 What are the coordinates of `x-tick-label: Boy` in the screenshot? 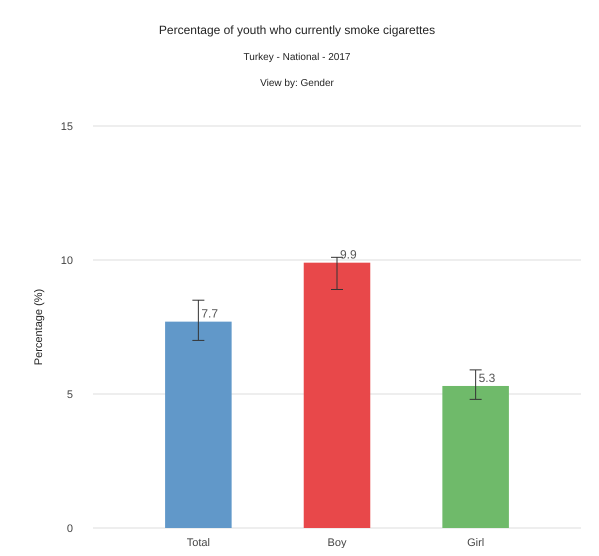 It's located at (337, 543).